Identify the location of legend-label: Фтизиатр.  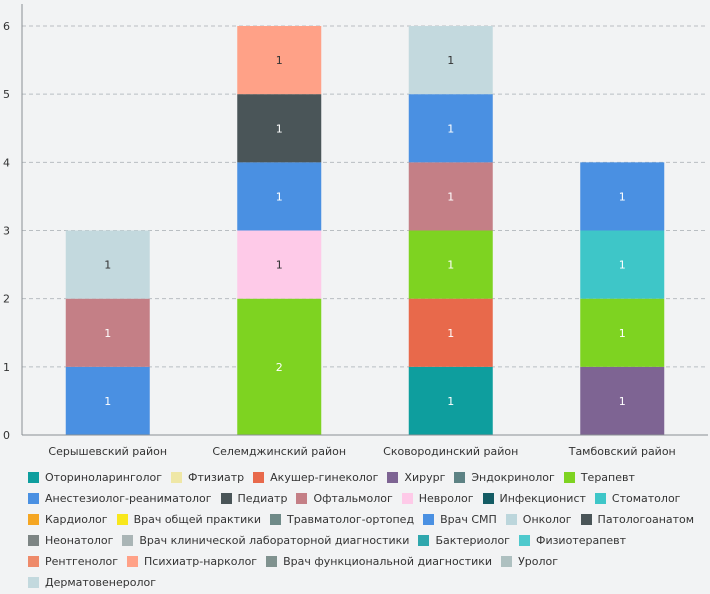
(216, 477).